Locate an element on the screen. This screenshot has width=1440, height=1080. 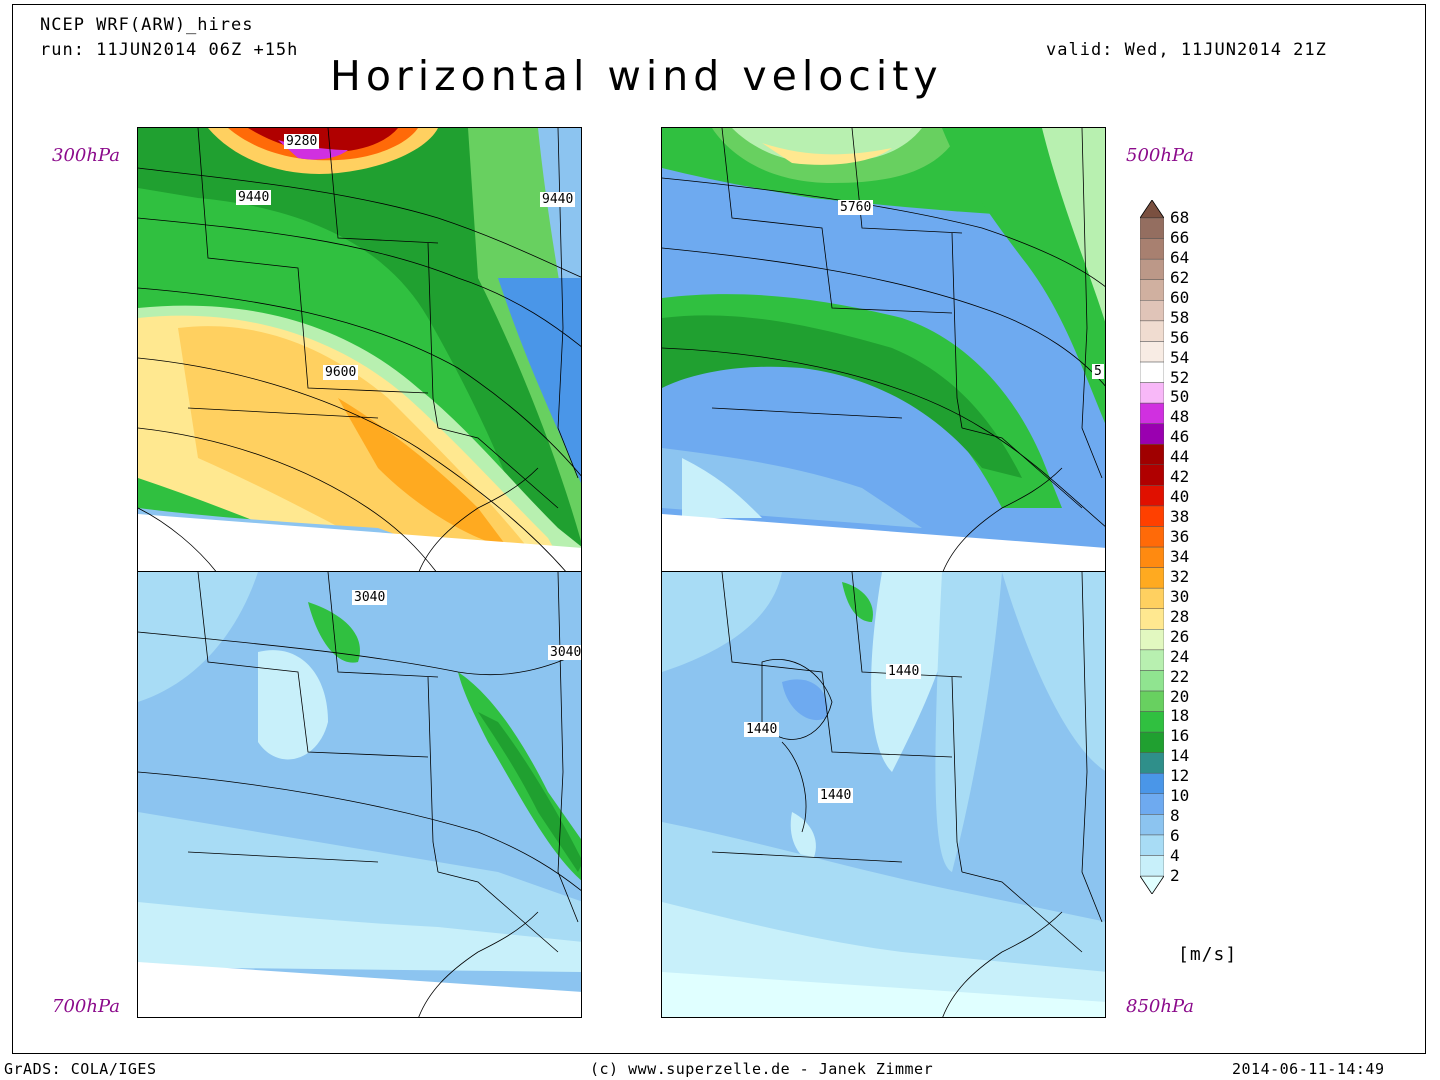
colorbar-tick-label: 66 is located at coordinates (1180, 237).